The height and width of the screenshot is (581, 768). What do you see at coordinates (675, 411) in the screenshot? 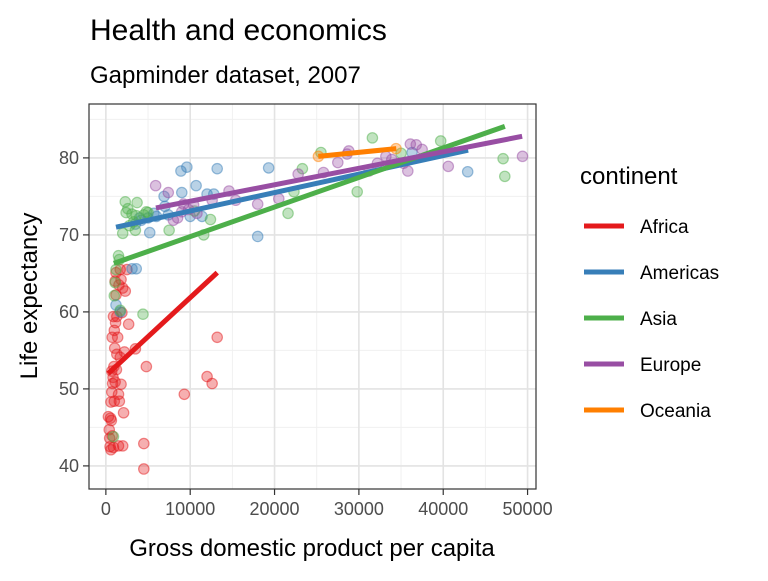
I see `legend-label-oceania: Oceania` at bounding box center [675, 411].